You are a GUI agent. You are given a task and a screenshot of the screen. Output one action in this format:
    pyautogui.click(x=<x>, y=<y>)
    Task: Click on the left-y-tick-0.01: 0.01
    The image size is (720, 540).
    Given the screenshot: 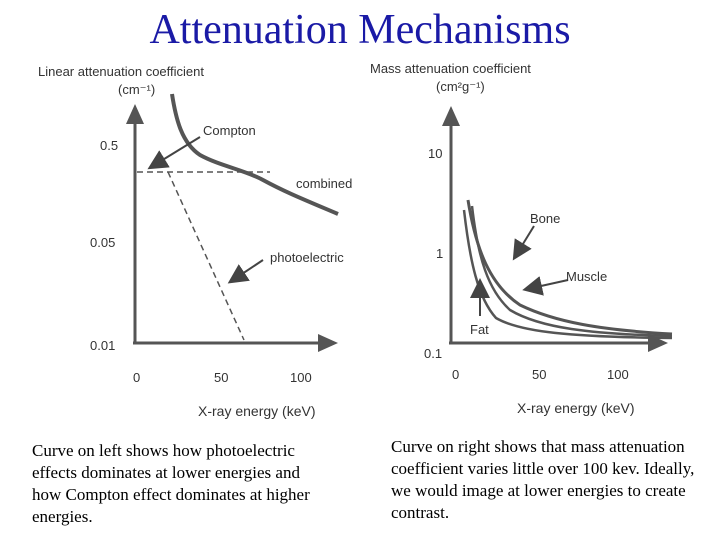 What is the action you would take?
    pyautogui.click(x=102, y=345)
    